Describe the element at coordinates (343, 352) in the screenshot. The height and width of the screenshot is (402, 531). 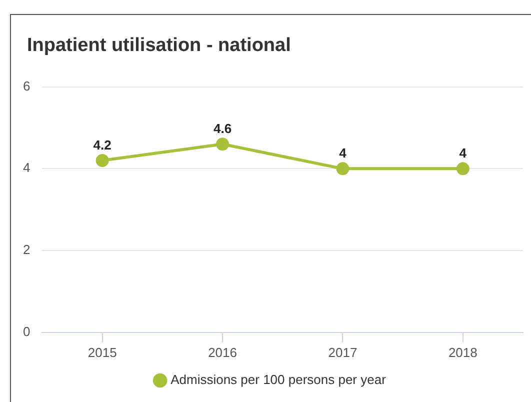
I see `x-tick-label: 2017` at that location.